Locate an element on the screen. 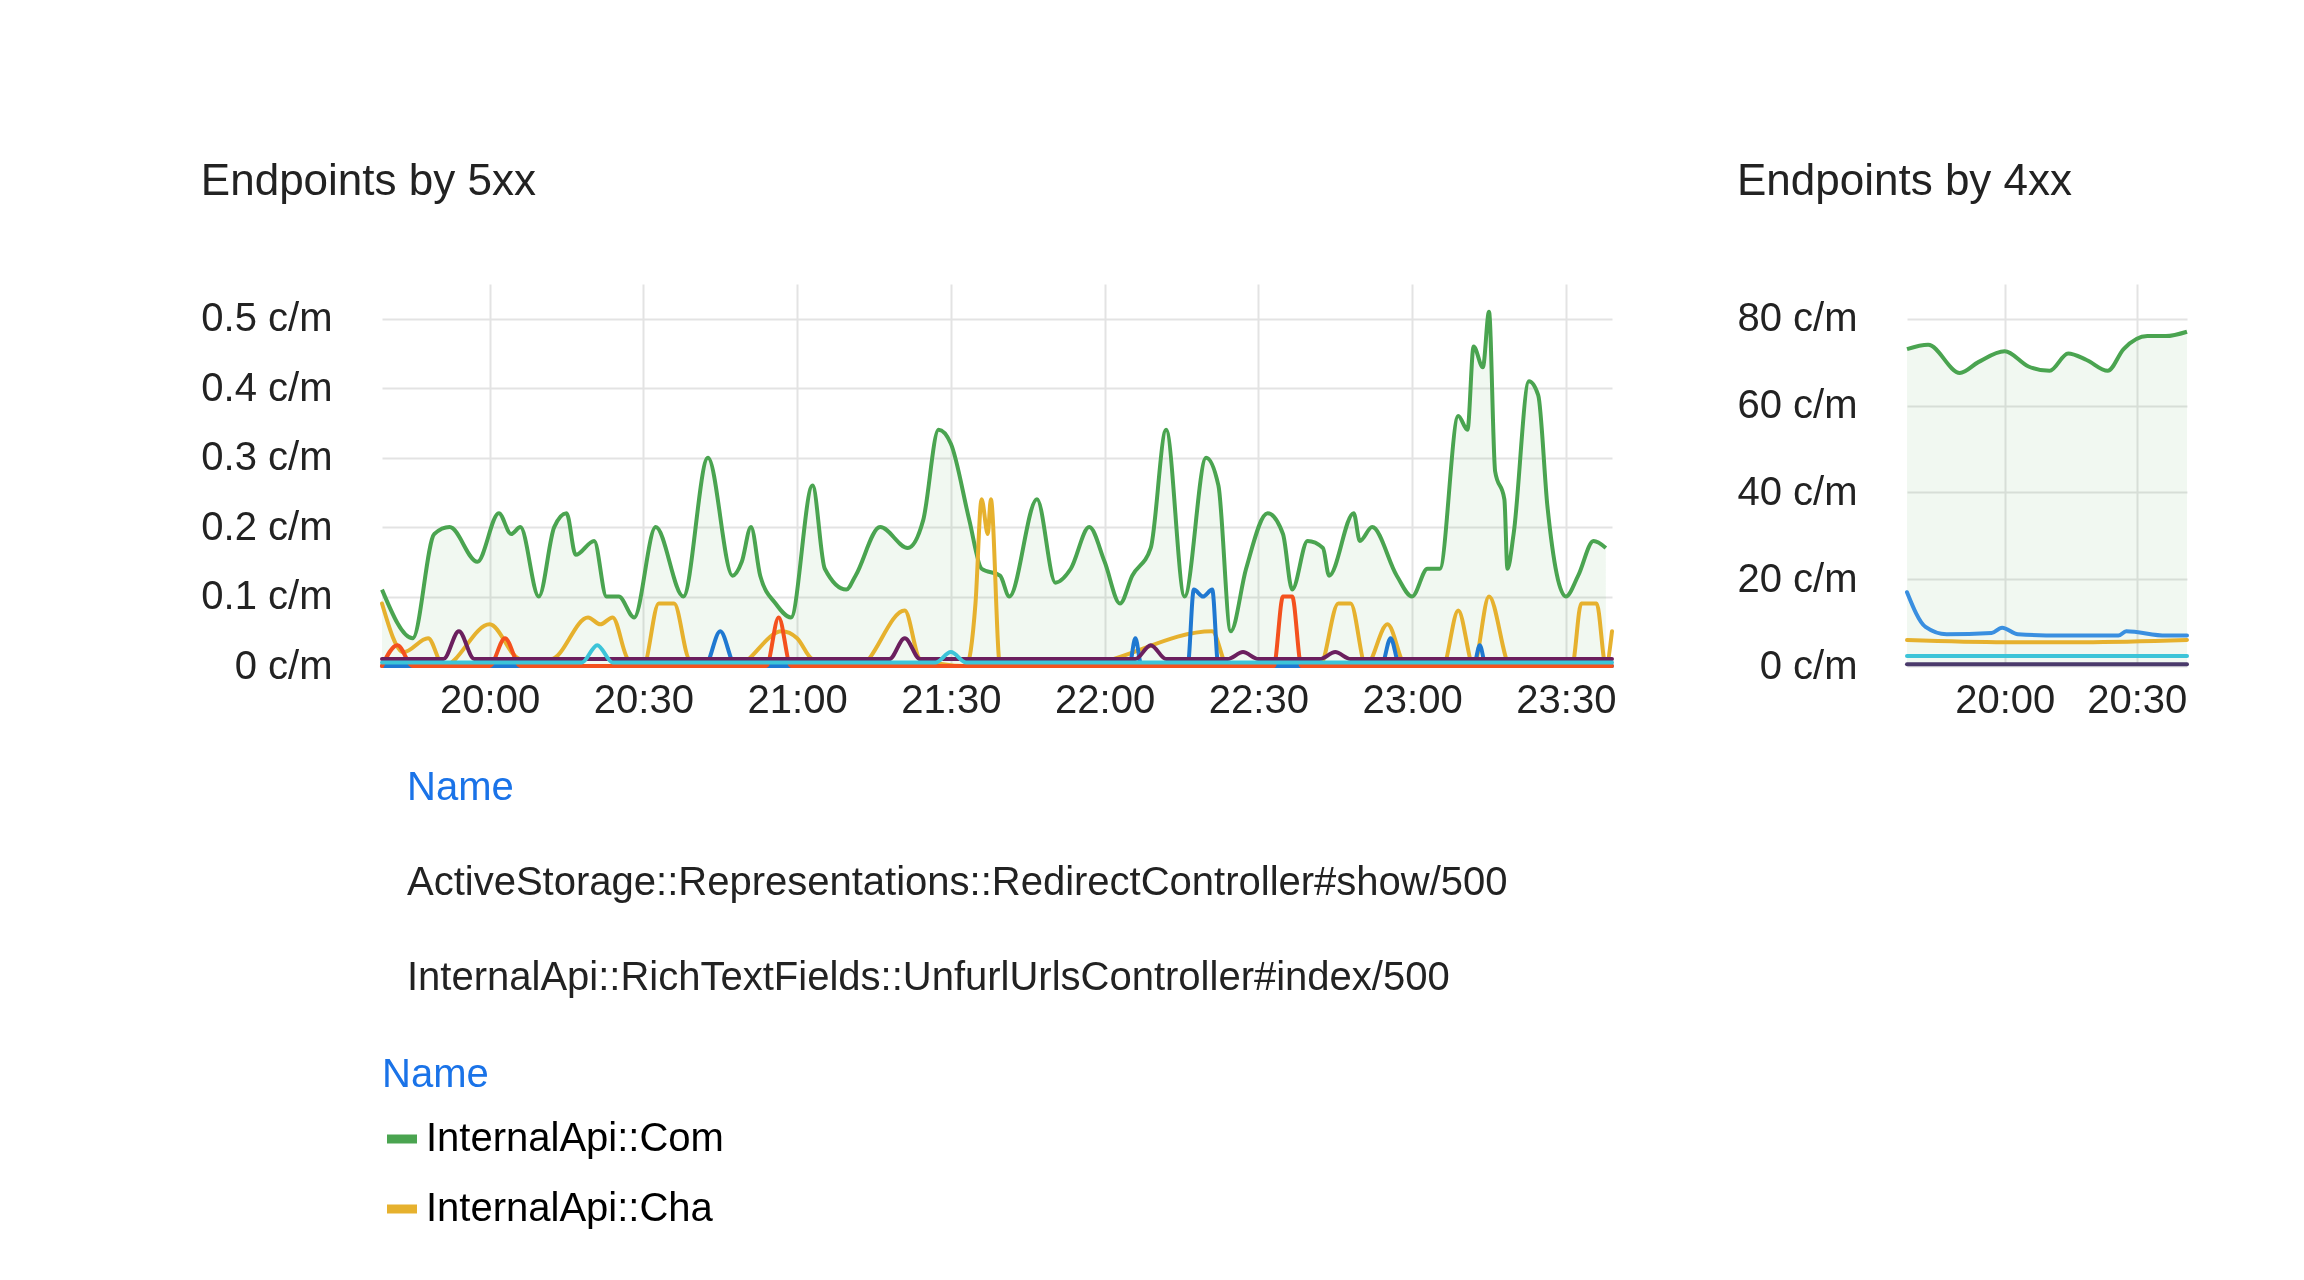  legend-label: InternalApi::Com is located at coordinates (575, 1137).